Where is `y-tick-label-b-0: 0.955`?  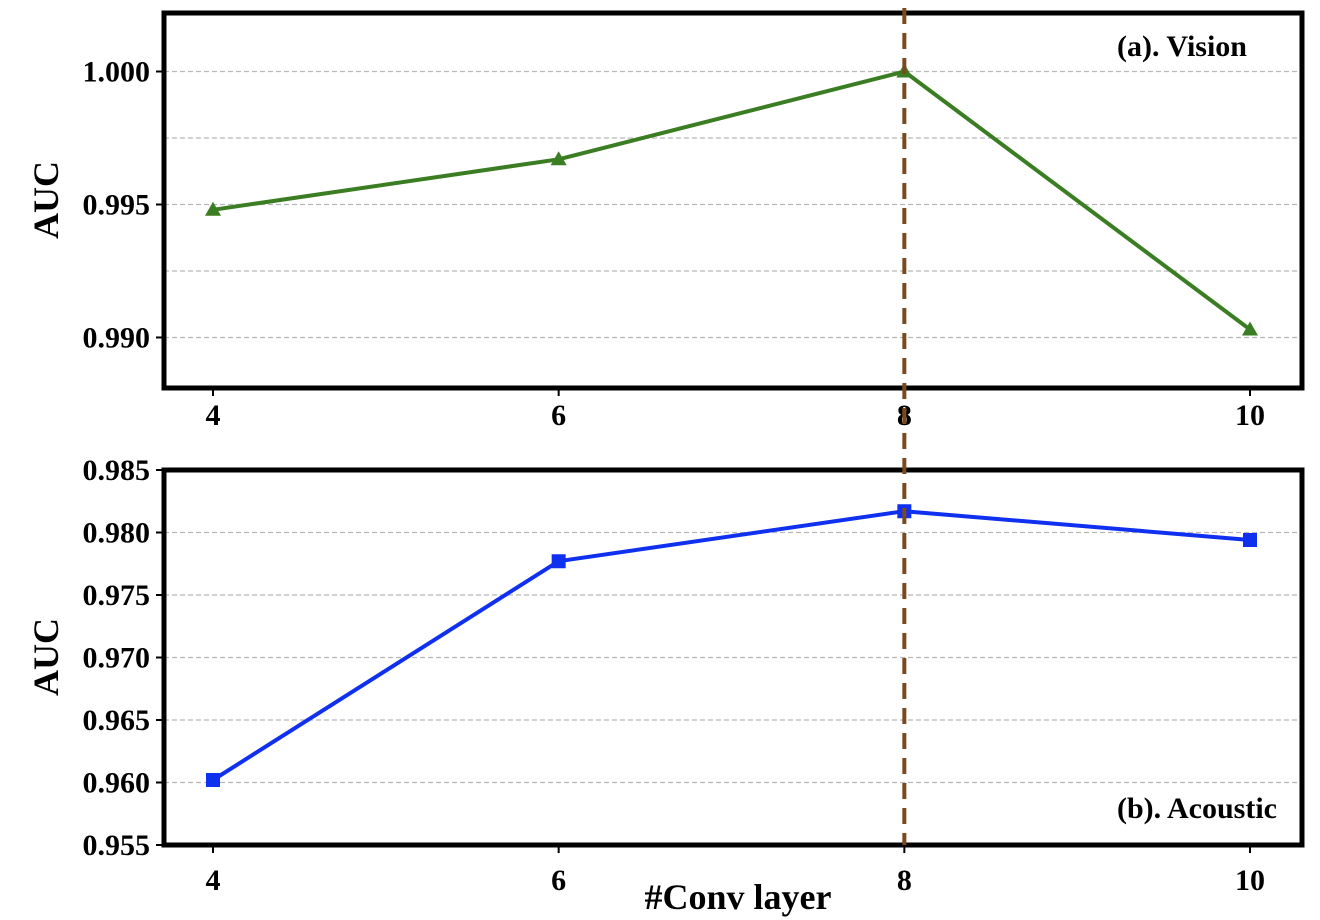
y-tick-label-b-0: 0.955 is located at coordinates (117, 845).